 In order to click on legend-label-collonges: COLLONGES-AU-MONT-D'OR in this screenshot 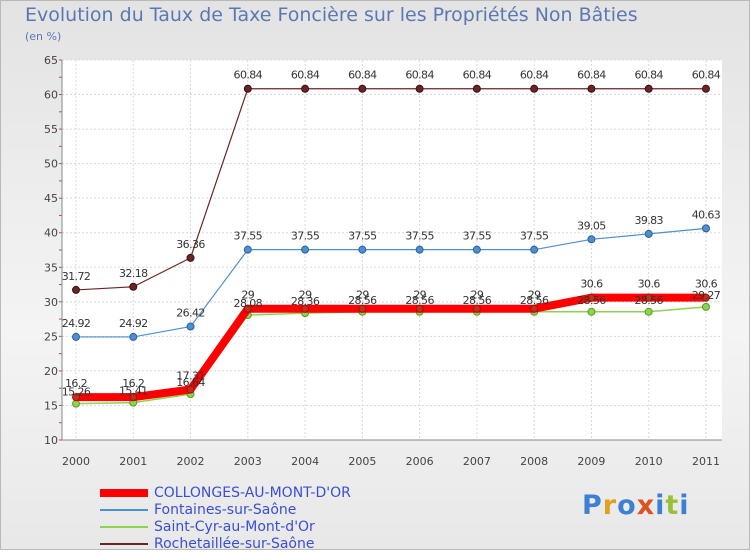, I will do `click(252, 492)`.